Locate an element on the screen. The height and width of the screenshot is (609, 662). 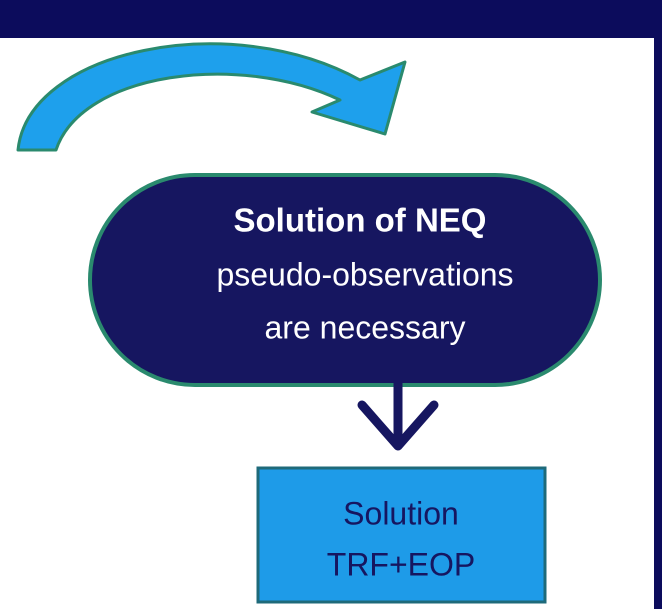
box-line: TRF+EOP is located at coordinates (401, 564).